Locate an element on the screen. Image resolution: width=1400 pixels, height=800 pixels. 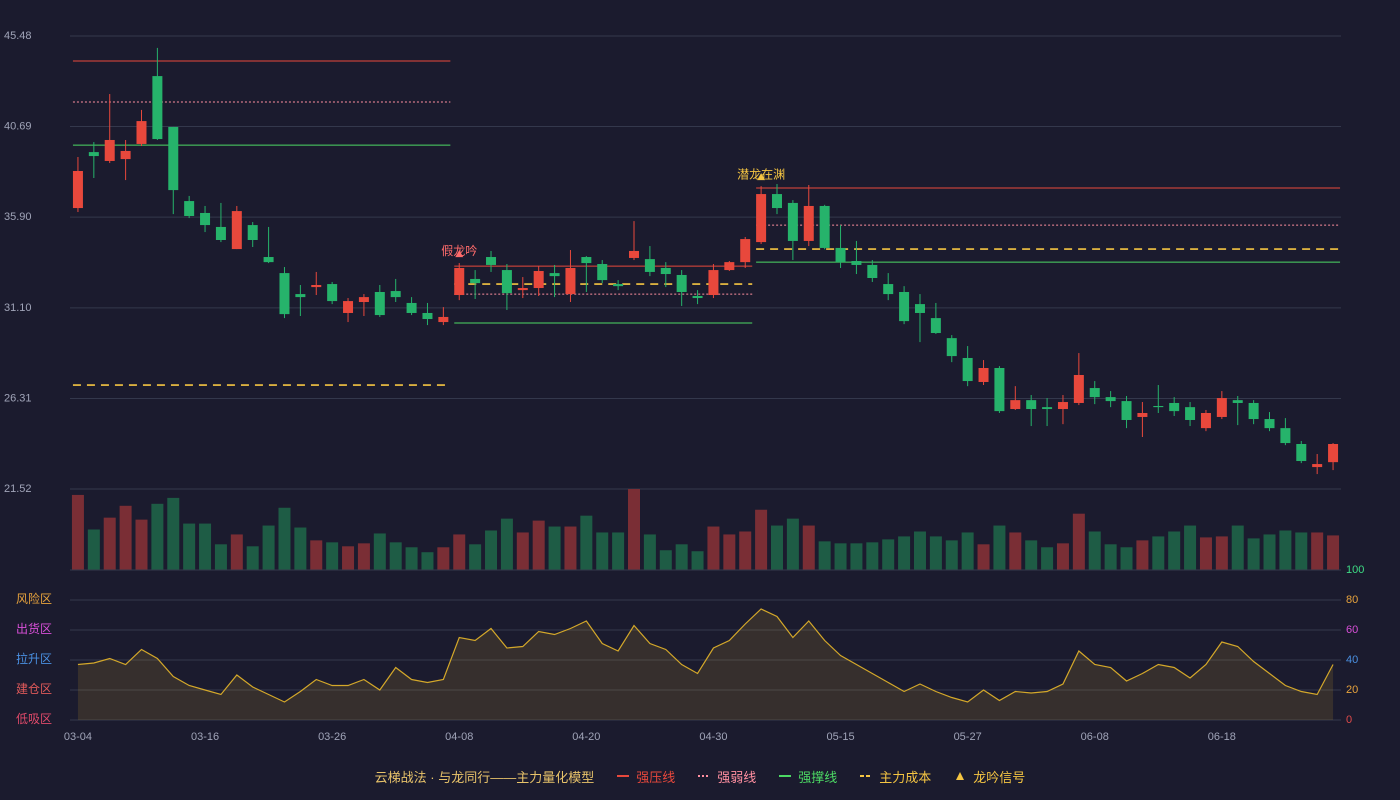
zone-label: 低吸区 is located at coordinates (34, 719).